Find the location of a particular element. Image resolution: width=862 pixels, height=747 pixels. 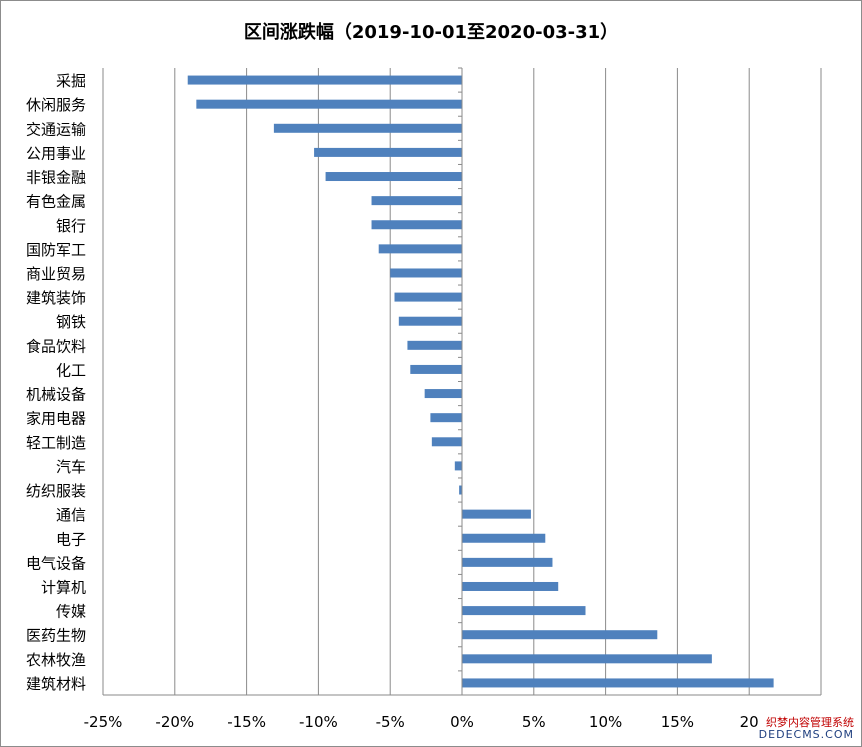

x-tick-label: -25% is located at coordinates (103, 722).